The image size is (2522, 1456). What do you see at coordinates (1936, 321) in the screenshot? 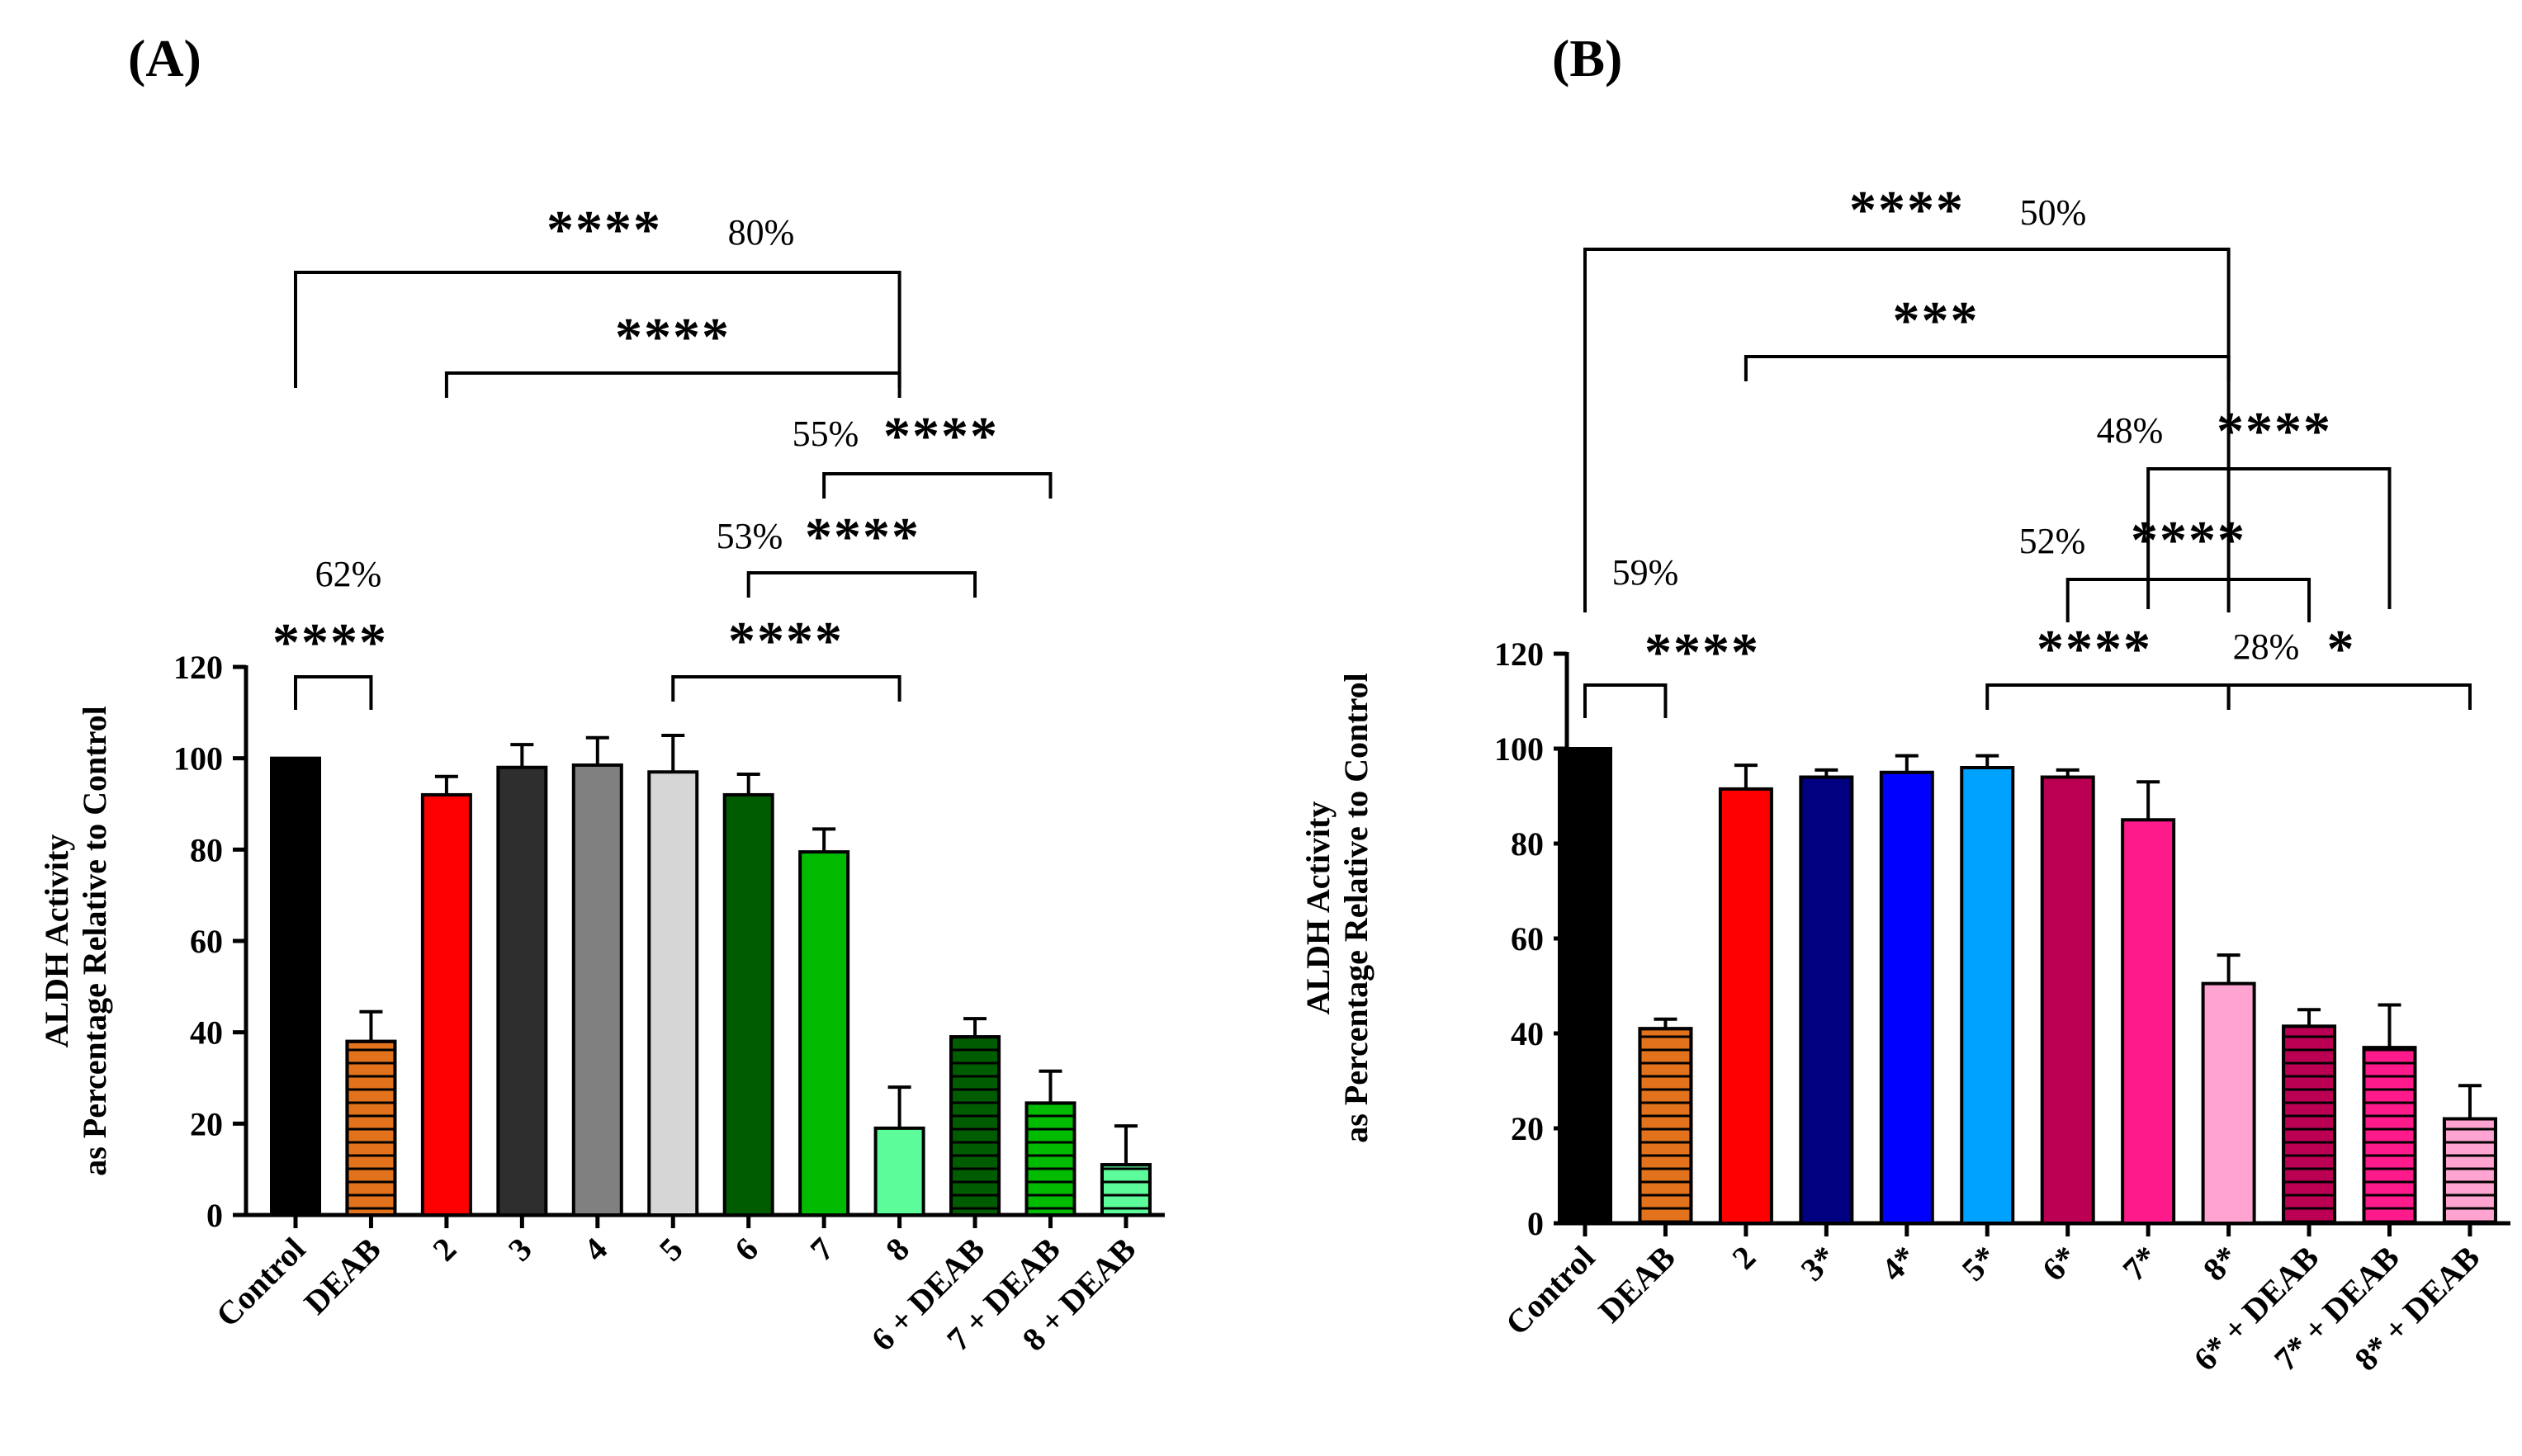
I see `significance-stars: ***` at bounding box center [1936, 321].